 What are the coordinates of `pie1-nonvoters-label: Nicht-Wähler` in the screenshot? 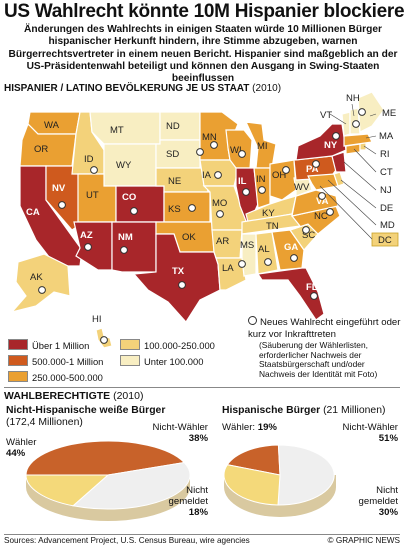 It's located at (180, 427).